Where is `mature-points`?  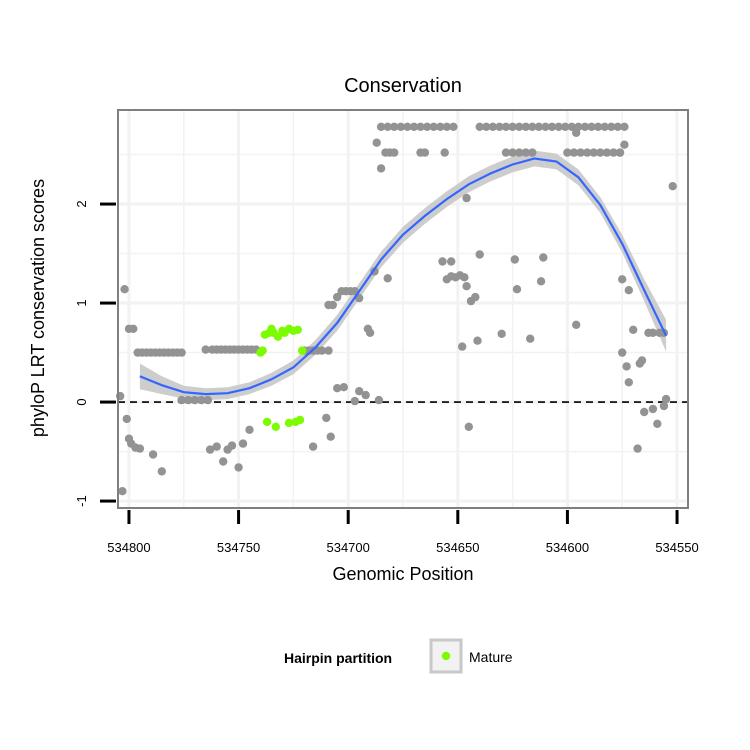 mature-points is located at coordinates (281, 377).